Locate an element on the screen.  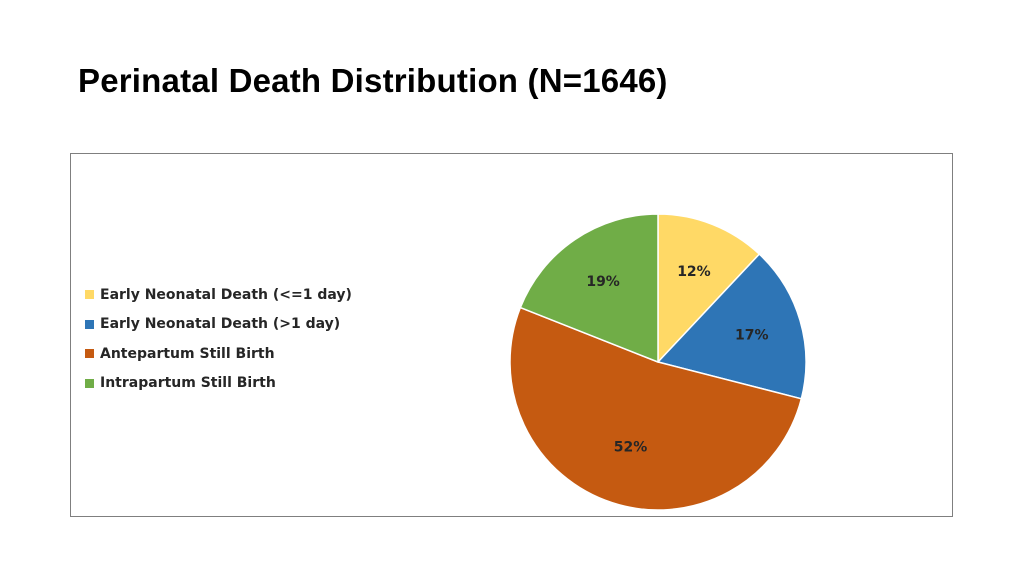
legend-item-early-neonatal-le1day: Early Neonatal Death (<=1 day) is located at coordinates (218, 295).